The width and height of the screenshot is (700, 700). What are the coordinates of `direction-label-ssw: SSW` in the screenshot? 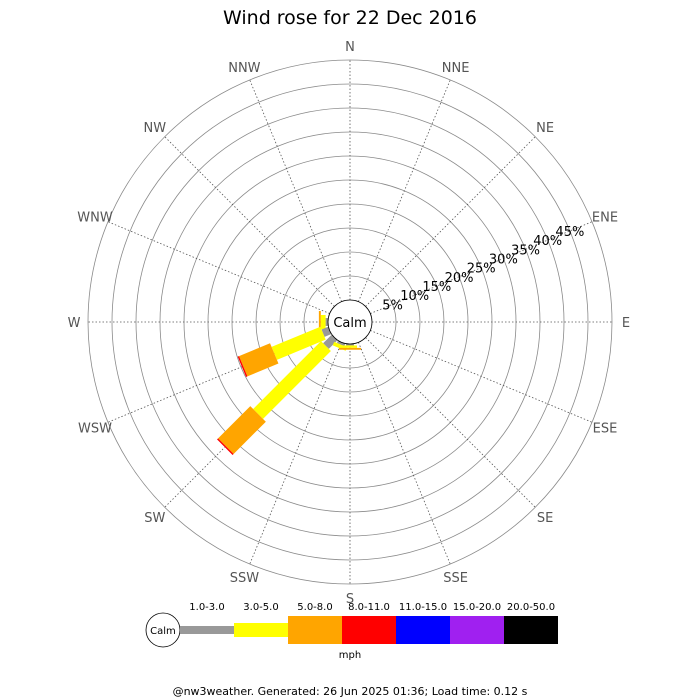 It's located at (245, 578).